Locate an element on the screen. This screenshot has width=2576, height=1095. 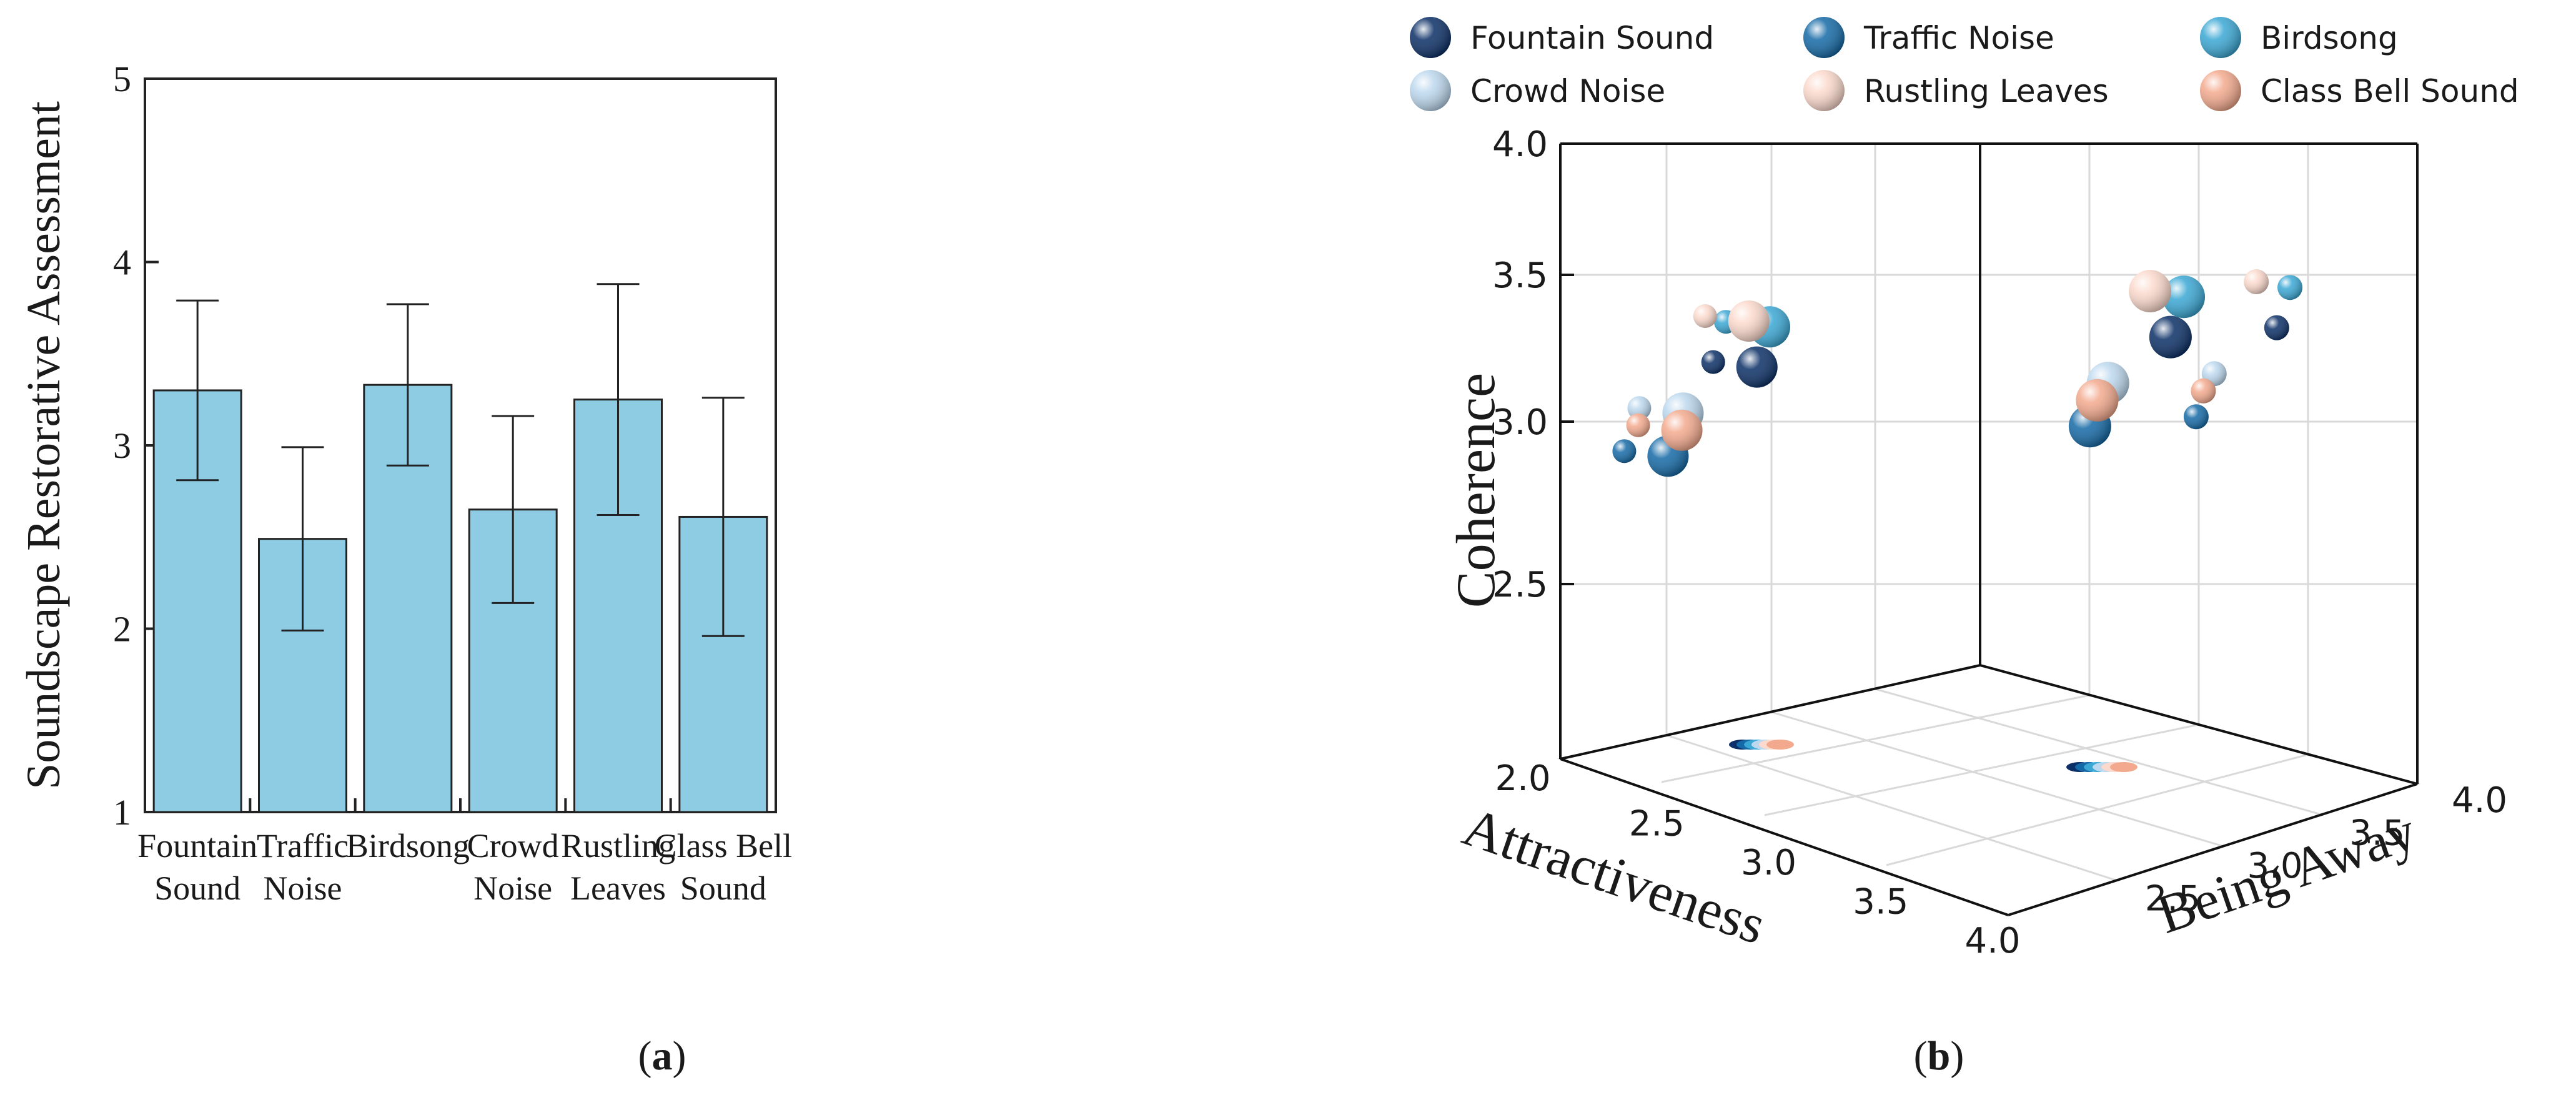
y-tick-label: 2 is located at coordinates (122, 629).